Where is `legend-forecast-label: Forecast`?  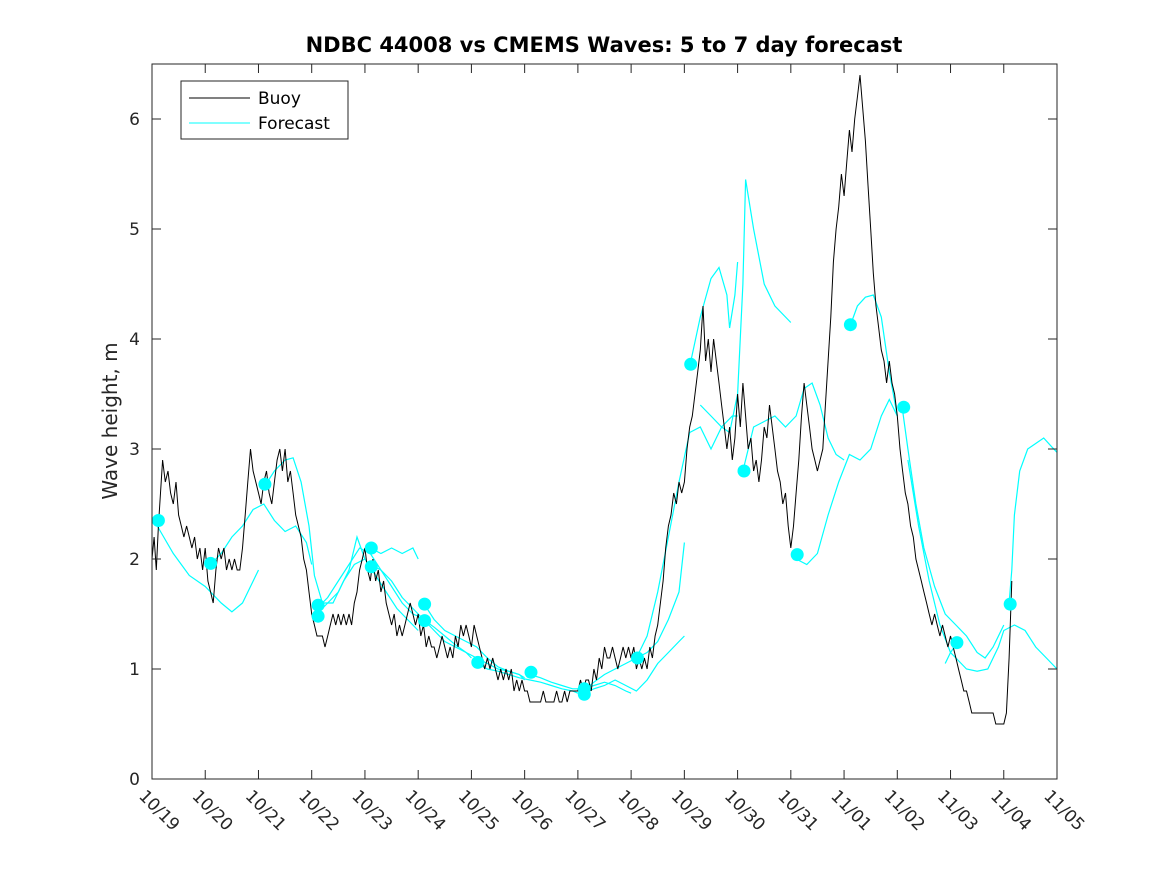 legend-forecast-label: Forecast is located at coordinates (294, 124).